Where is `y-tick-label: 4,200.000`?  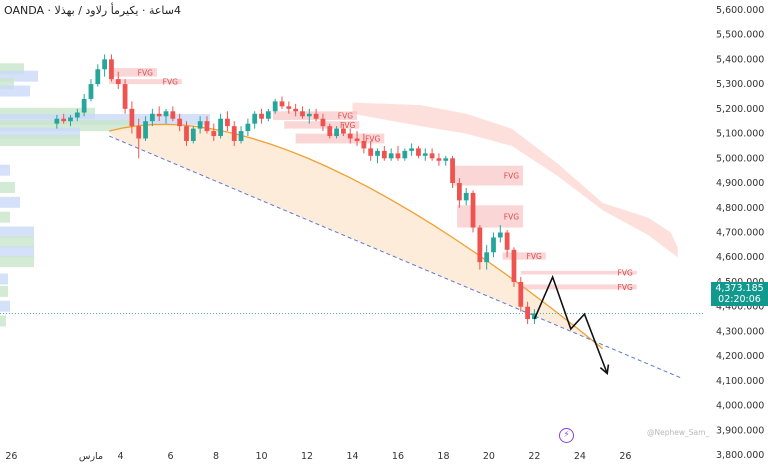
y-tick-label: 4,200.000 is located at coordinates (740, 356).